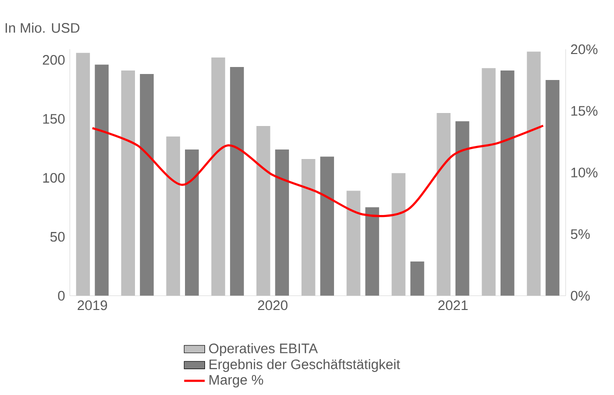 The width and height of the screenshot is (614, 395). What do you see at coordinates (580, 295) in the screenshot?
I see `y2-tick-label: 0%` at bounding box center [580, 295].